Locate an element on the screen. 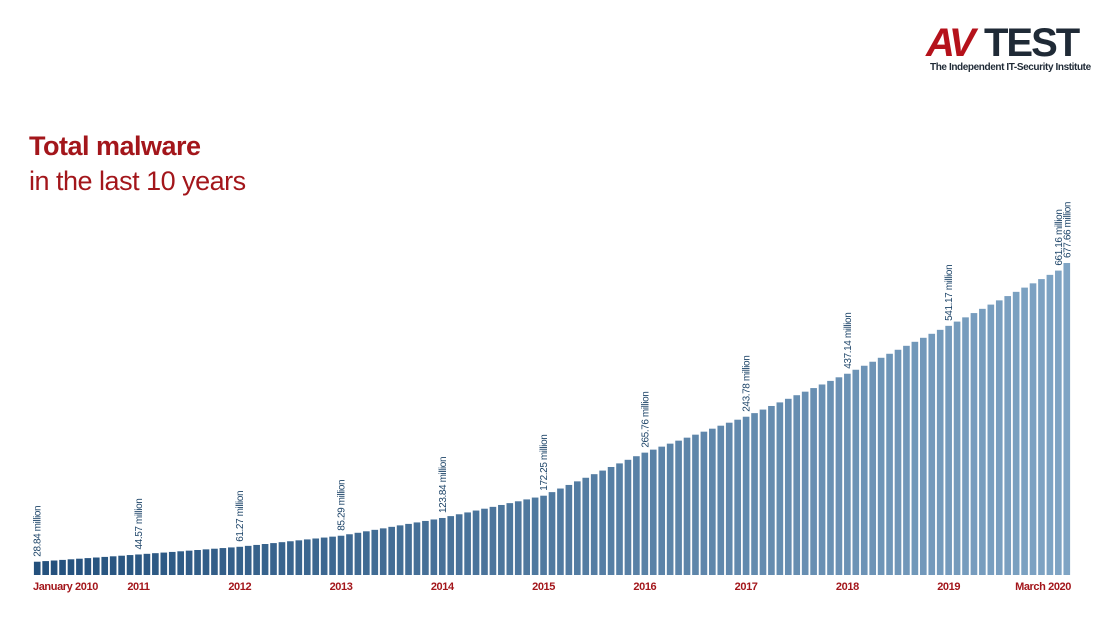 The width and height of the screenshot is (1106, 623). value-label: 437.14 million is located at coordinates (848, 341).